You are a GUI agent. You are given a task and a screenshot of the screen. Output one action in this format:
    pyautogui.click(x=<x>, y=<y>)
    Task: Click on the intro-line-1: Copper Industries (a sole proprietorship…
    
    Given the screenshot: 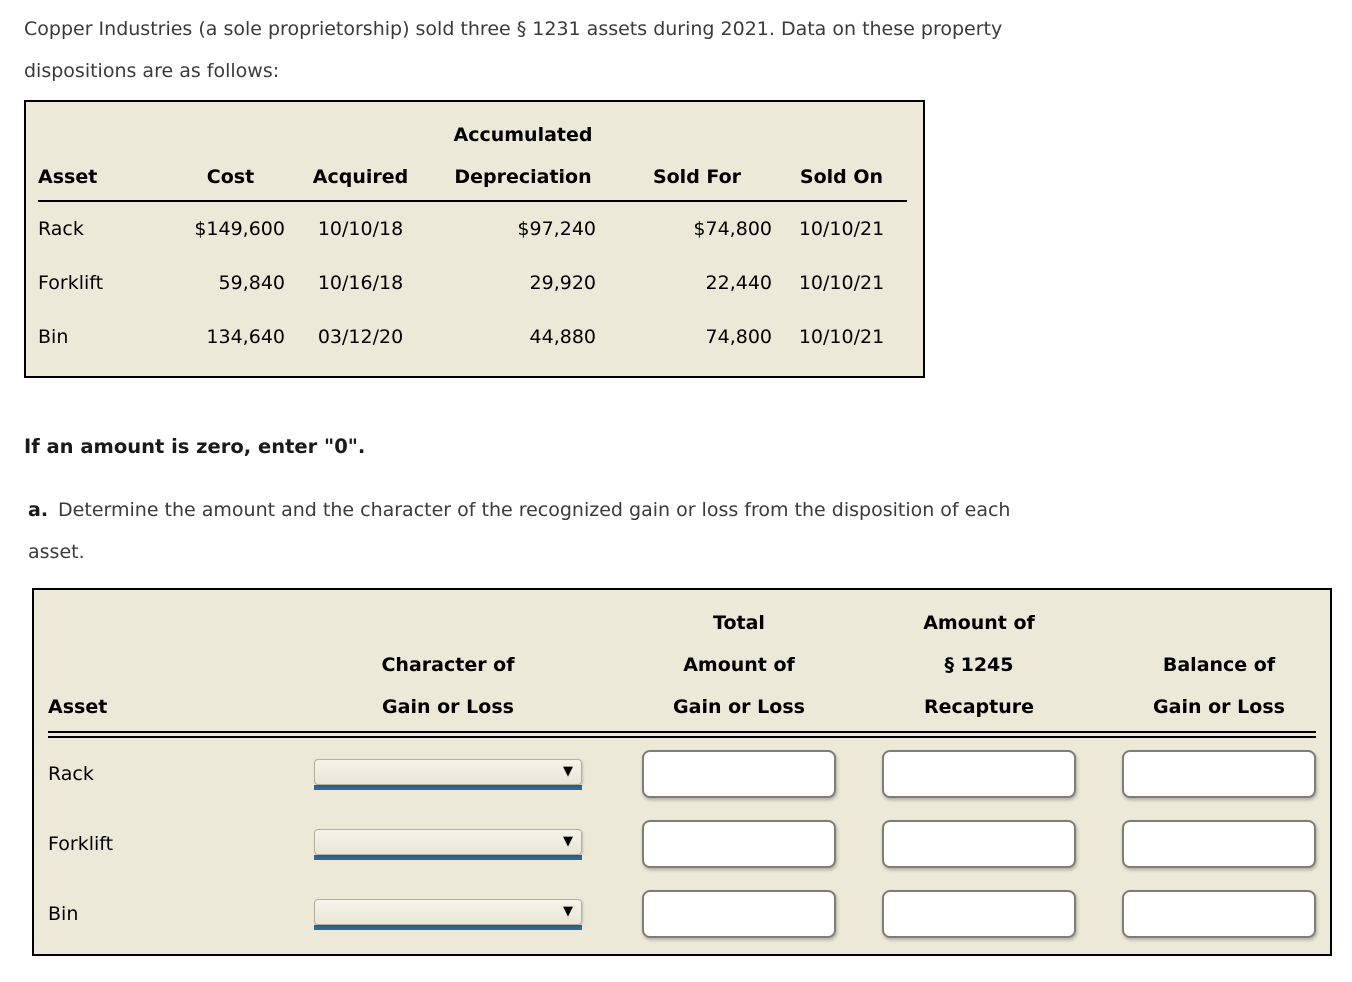 What is the action you would take?
    pyautogui.click(x=513, y=29)
    